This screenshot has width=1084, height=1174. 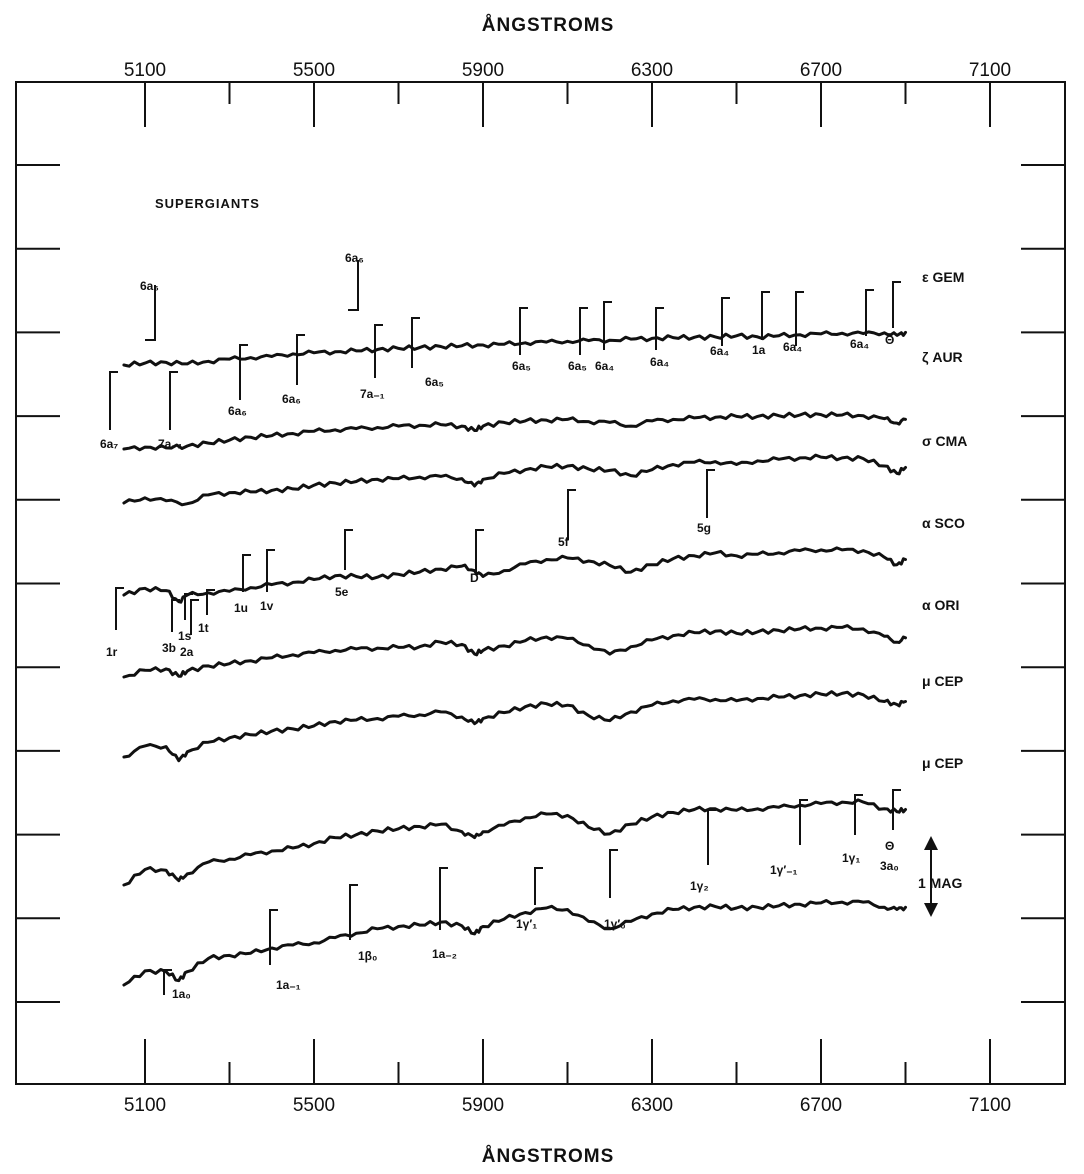 What do you see at coordinates (314, 70) in the screenshot?
I see `top-tick-label: 5500` at bounding box center [314, 70].